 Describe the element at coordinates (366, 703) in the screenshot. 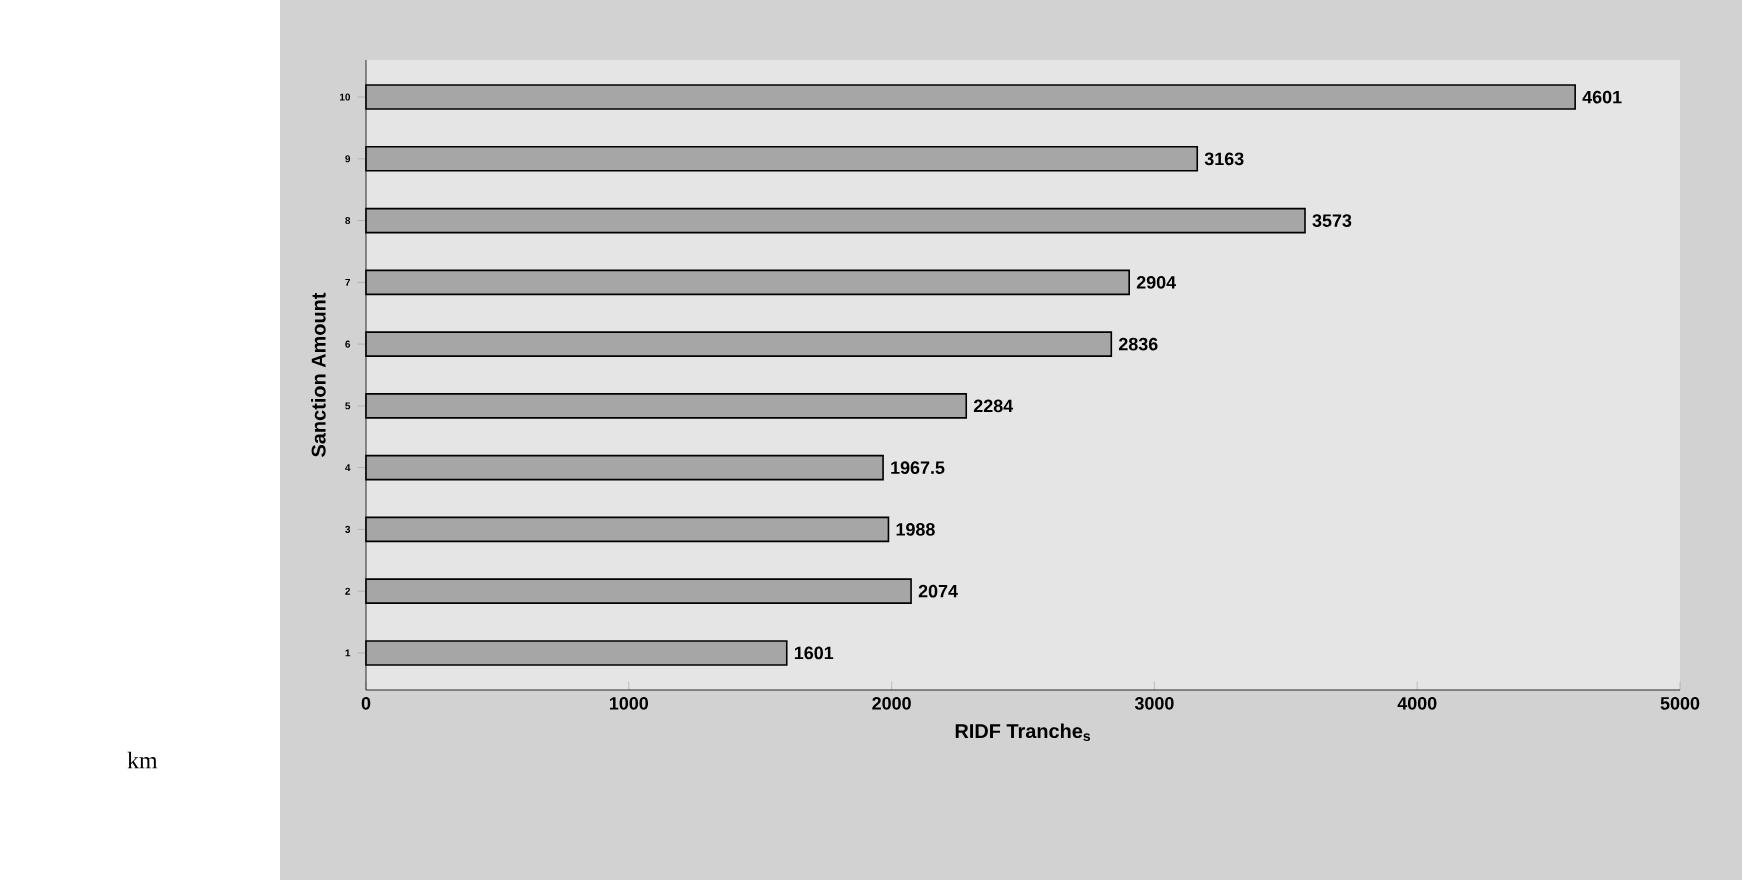

I see `x-tick-label: 0` at that location.